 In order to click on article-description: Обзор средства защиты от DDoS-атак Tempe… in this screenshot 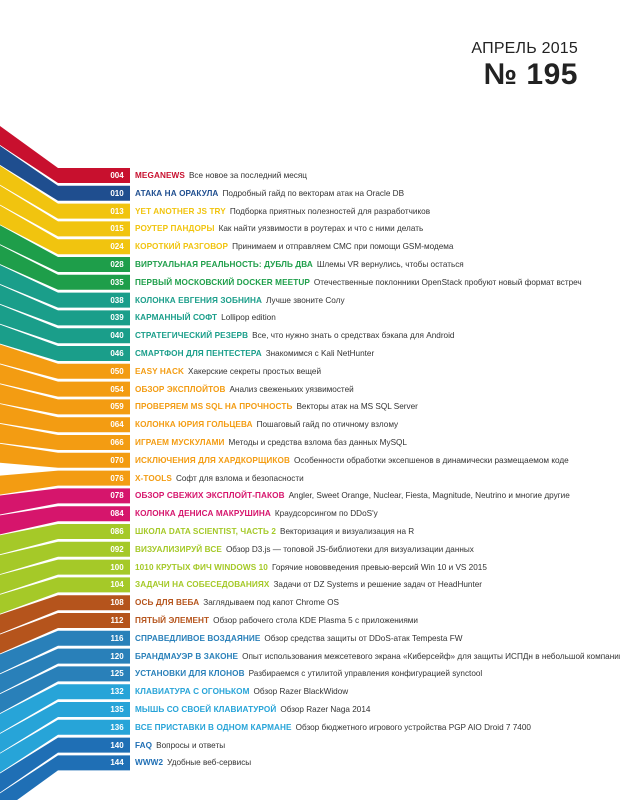, I will do `click(363, 638)`.